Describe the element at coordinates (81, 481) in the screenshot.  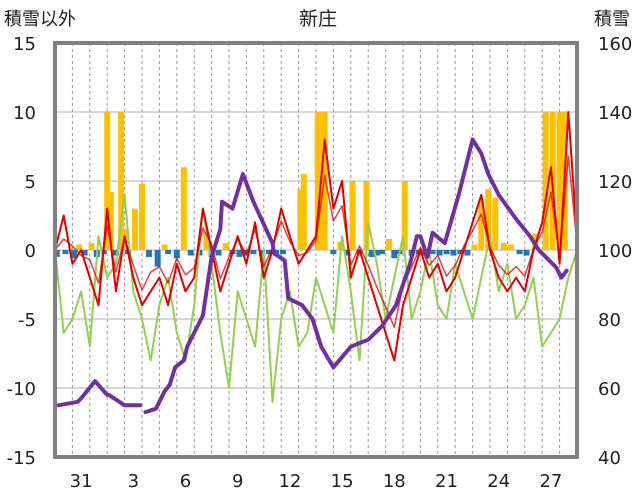
I see `x-tick-label: 31` at that location.